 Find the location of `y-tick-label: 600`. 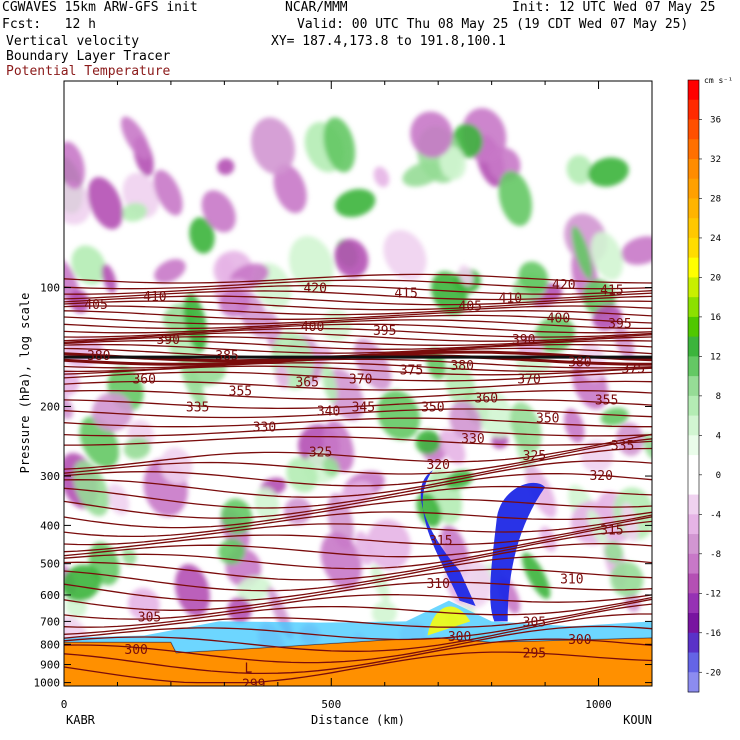

y-tick-label: 600 is located at coordinates (50, 595).